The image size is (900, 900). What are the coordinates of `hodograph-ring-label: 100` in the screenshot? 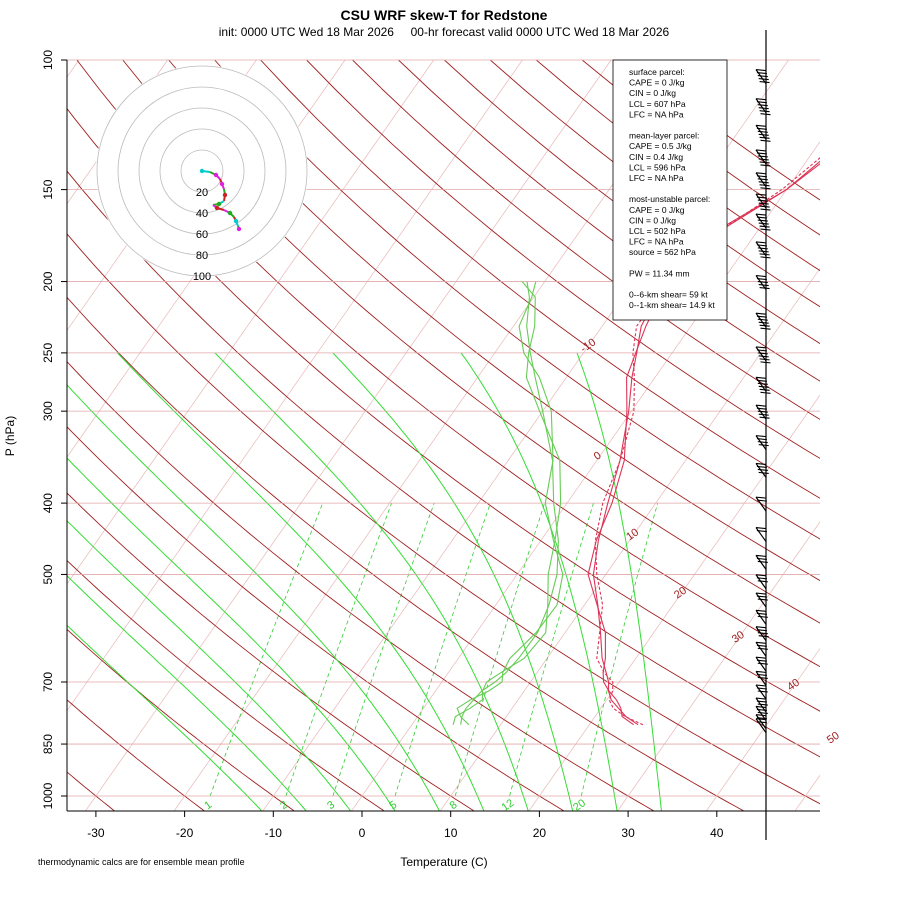 It's located at (202, 277).